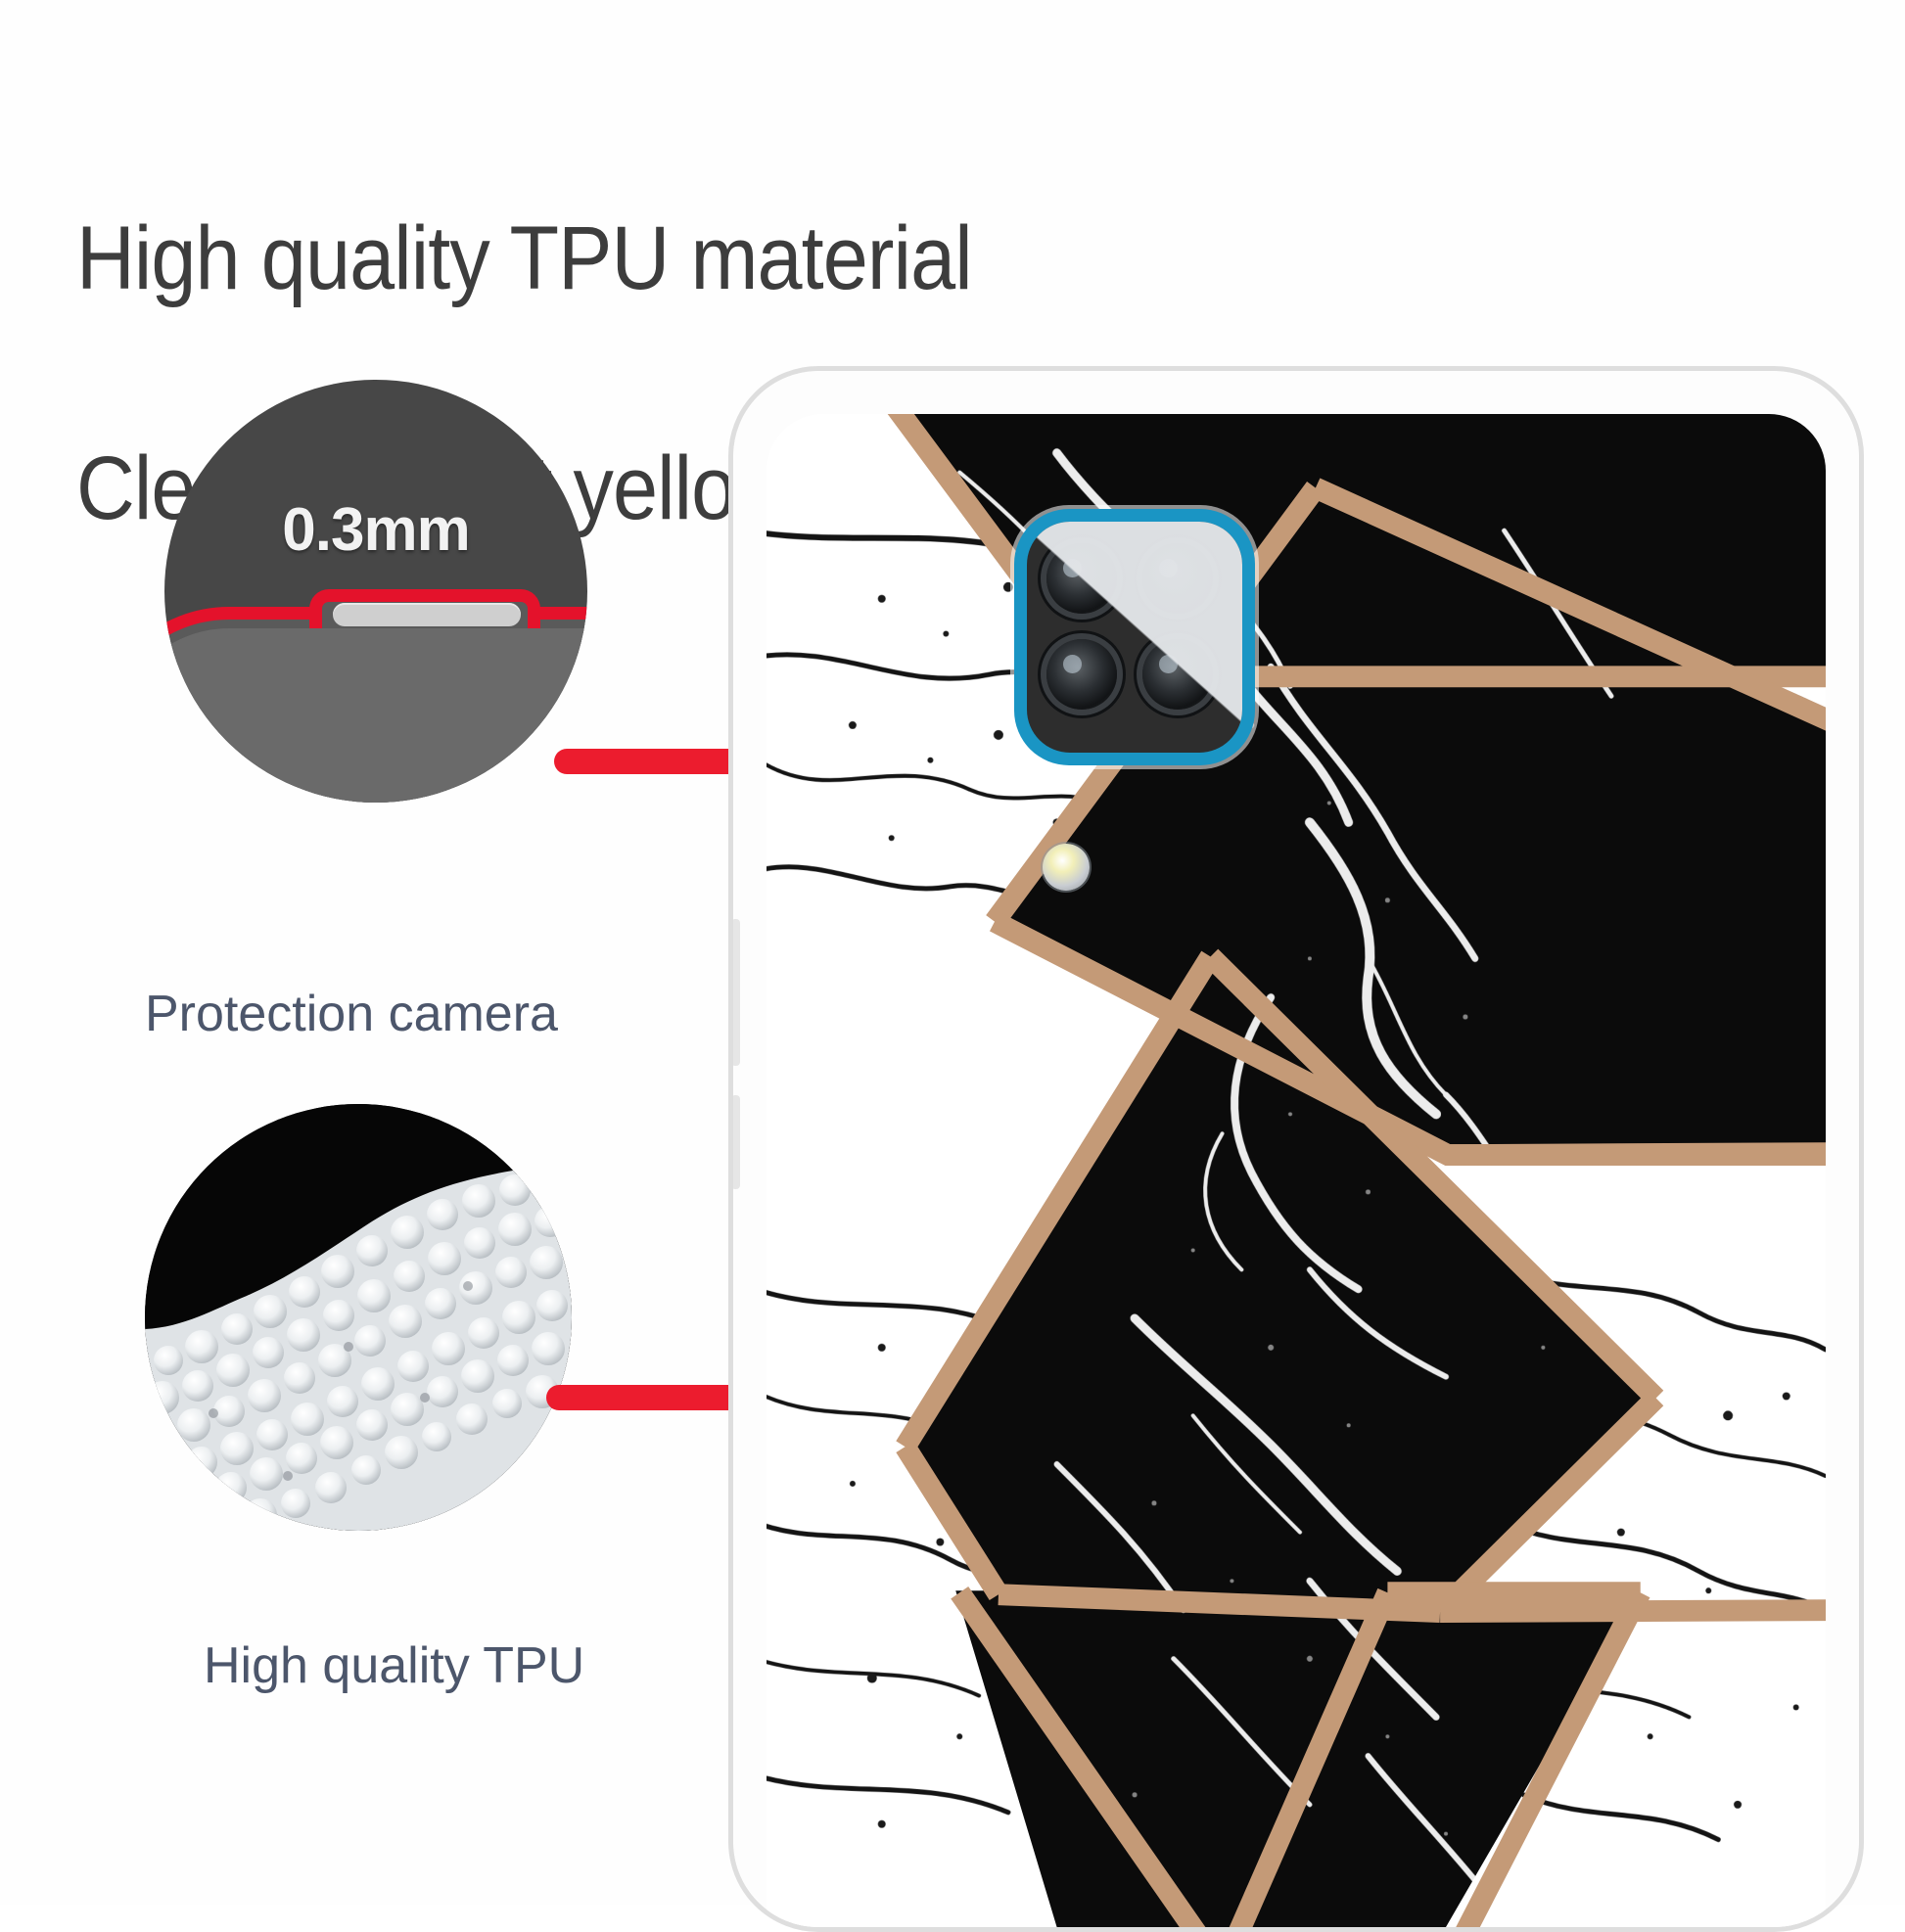  I want to click on thickness-value-label: 0.3mm, so click(376, 530).